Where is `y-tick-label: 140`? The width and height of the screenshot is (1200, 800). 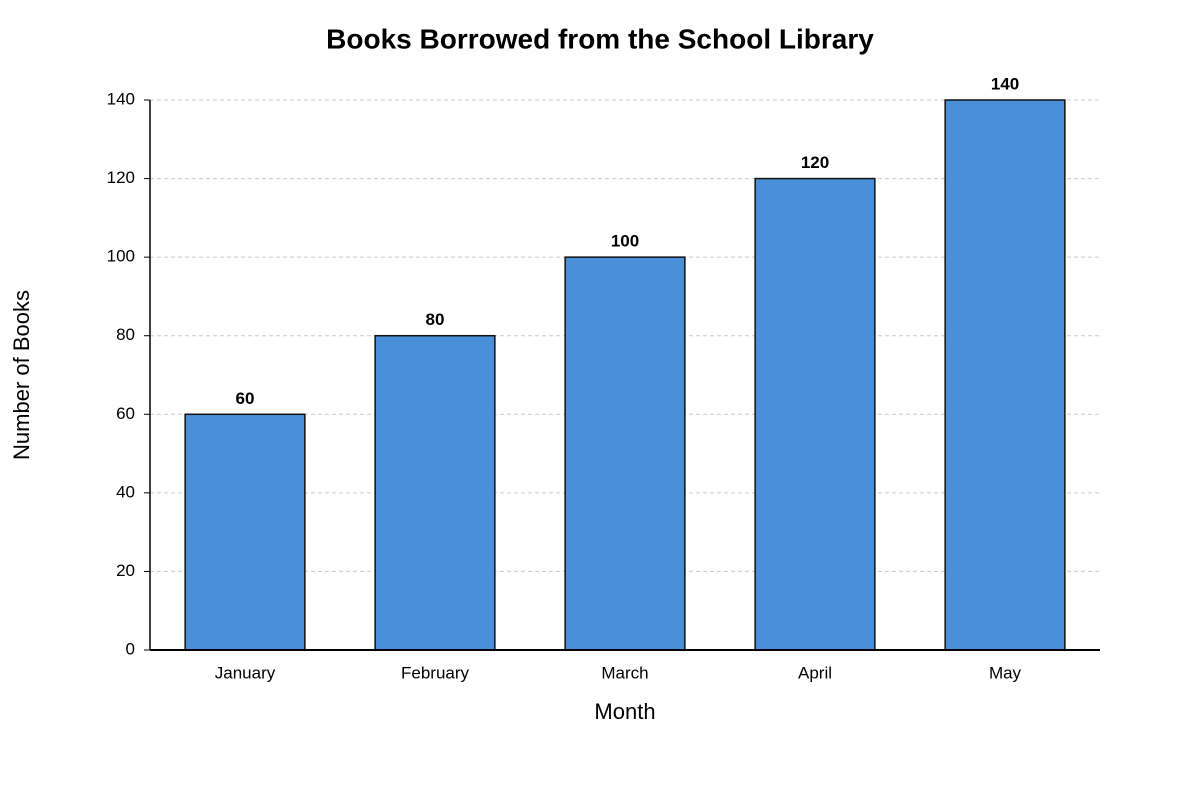 y-tick-label: 140 is located at coordinates (121, 98).